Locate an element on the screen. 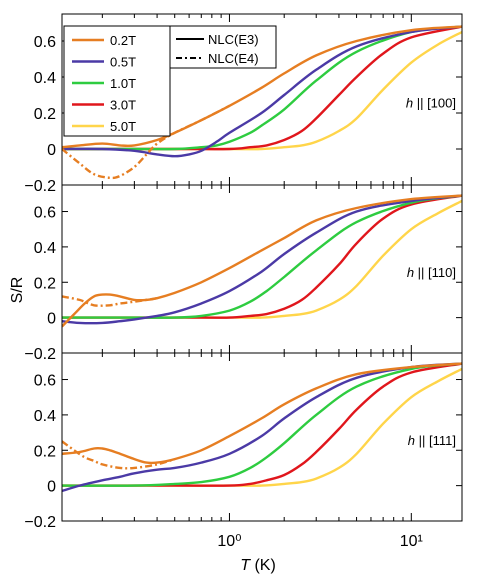 This screenshot has width=491, height=578. panel-annotation: h || [100] is located at coordinates (431, 103).